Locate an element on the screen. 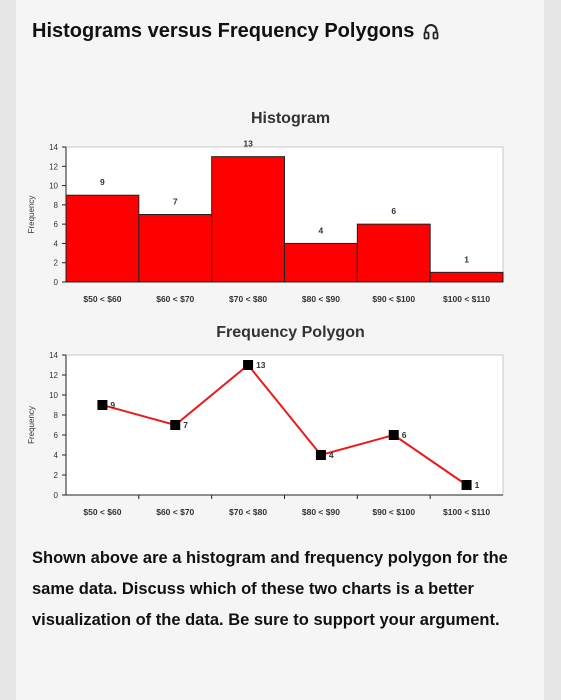 Image resolution: width=561 pixels, height=700 pixels. histogram-ylabel: Frequency is located at coordinates (31, 215).